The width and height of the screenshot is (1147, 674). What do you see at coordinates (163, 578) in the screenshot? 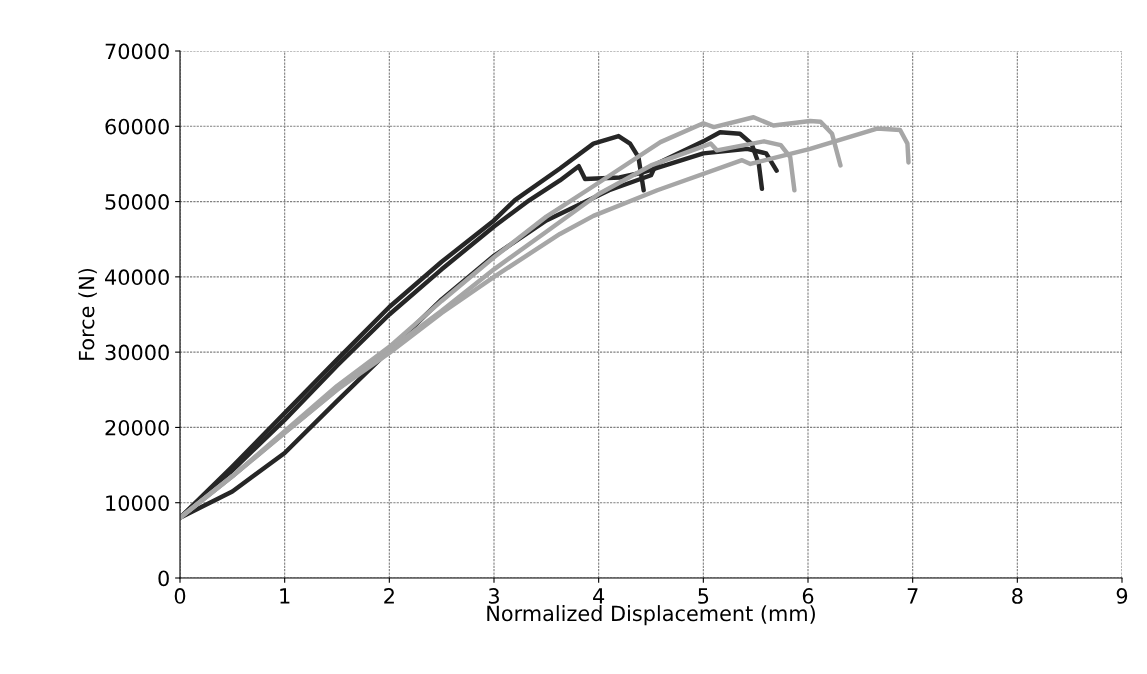
I see `y-tick-label: 0` at bounding box center [163, 578].